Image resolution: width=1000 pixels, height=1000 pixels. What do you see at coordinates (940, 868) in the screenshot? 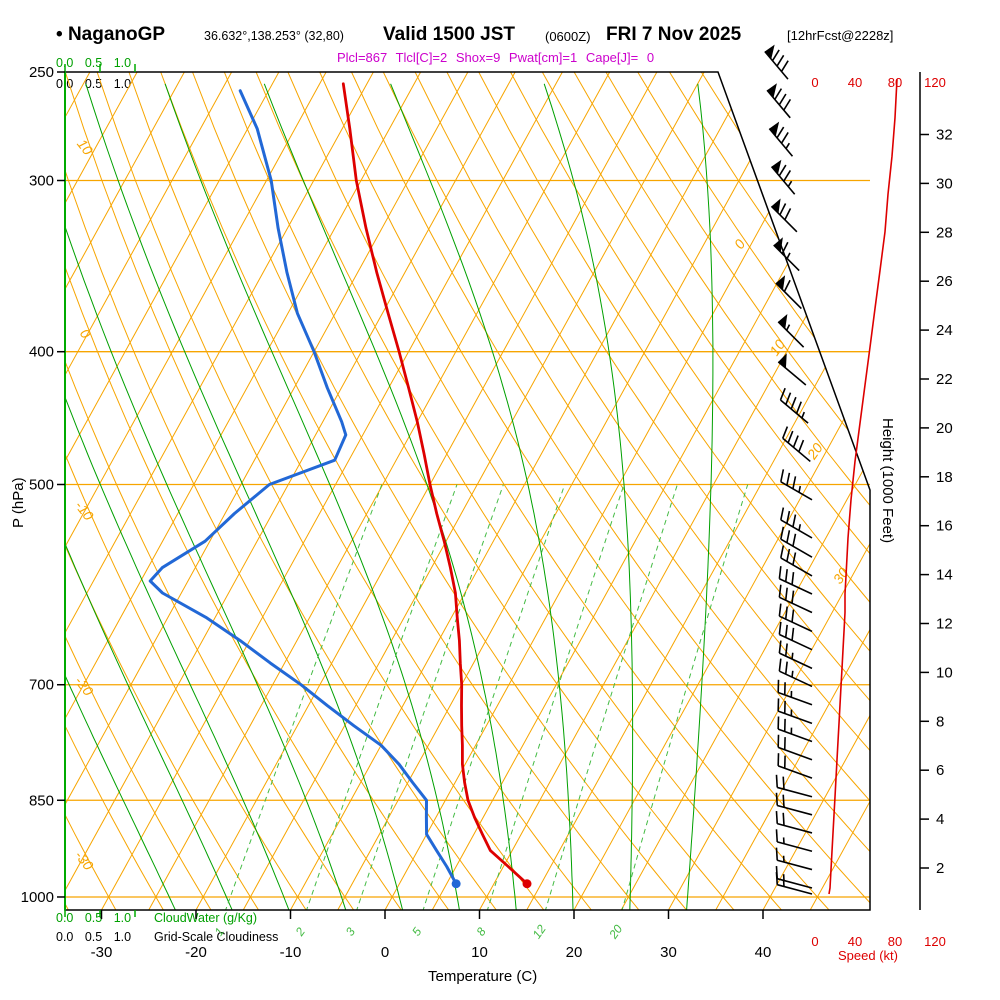
I see `height-tick-label: 2` at bounding box center [940, 868].